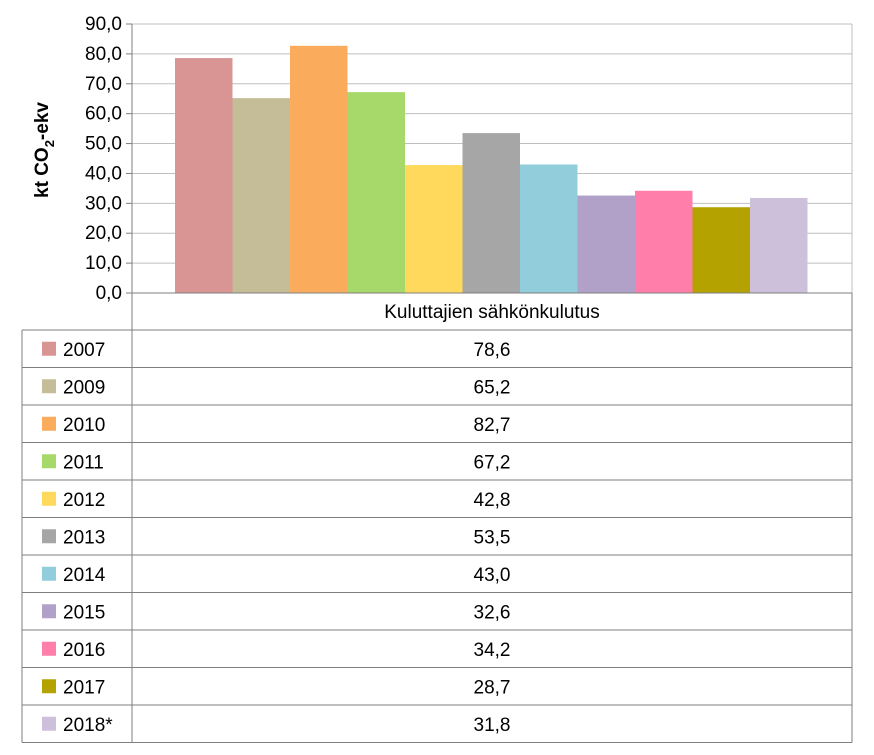  What do you see at coordinates (664, 241) in the screenshot?
I see `bar-2016` at bounding box center [664, 241].